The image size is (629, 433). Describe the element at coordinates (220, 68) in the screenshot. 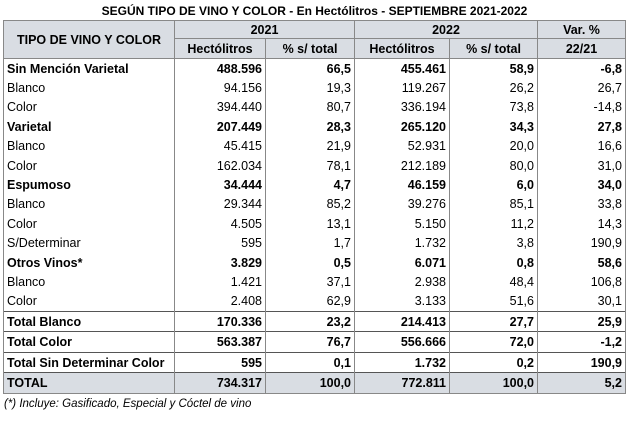

I see `cell-hl-2021: 488.596` at that location.